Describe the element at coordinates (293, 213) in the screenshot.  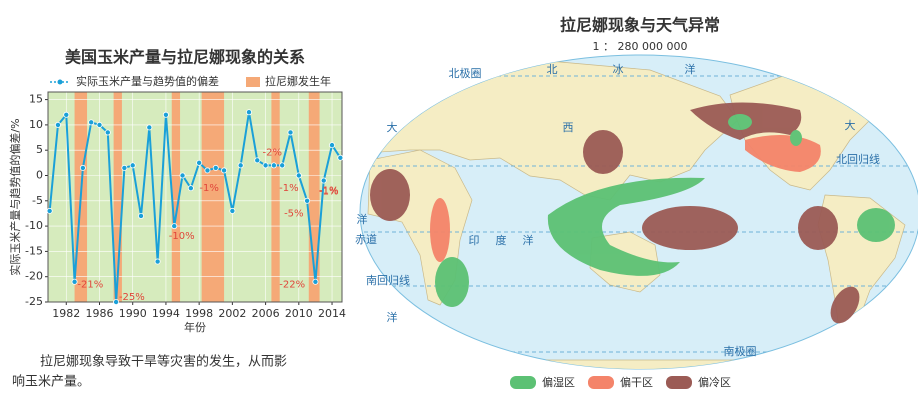
I see `annotation: -5%` at that location.